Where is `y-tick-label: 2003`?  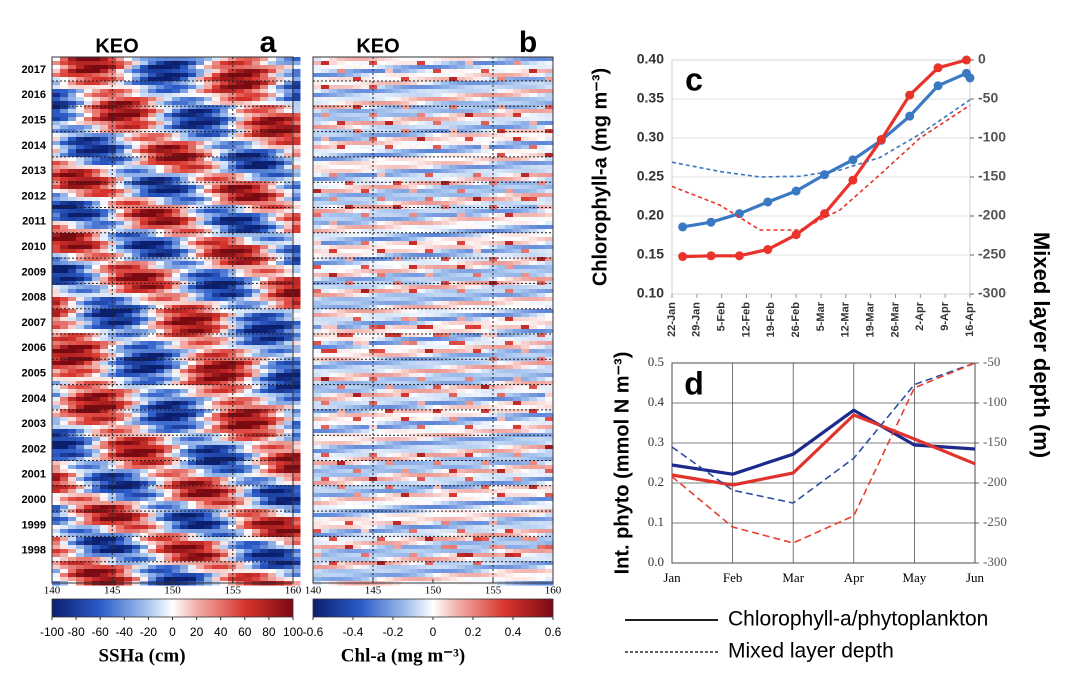
y-tick-label: 2003 is located at coordinates (34, 424).